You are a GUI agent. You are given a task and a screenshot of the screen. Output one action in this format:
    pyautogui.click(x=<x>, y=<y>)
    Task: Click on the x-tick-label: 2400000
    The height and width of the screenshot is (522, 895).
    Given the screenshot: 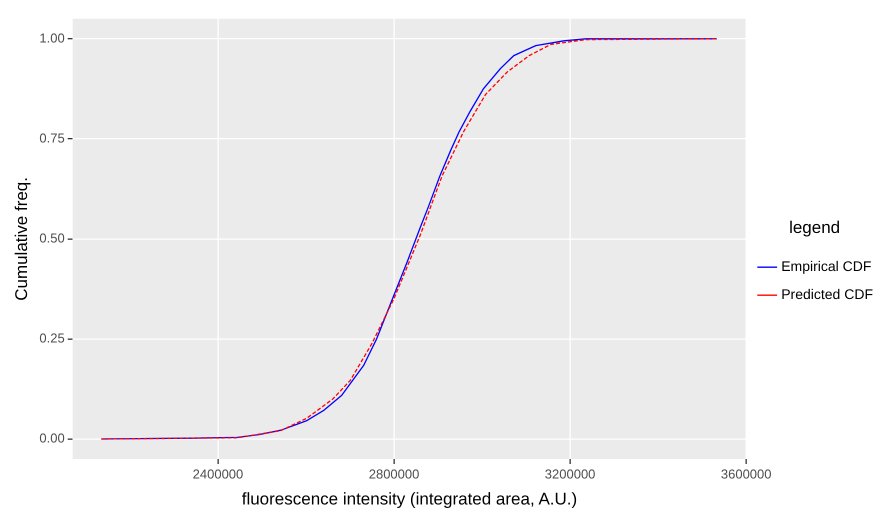 What is the action you would take?
    pyautogui.click(x=218, y=474)
    